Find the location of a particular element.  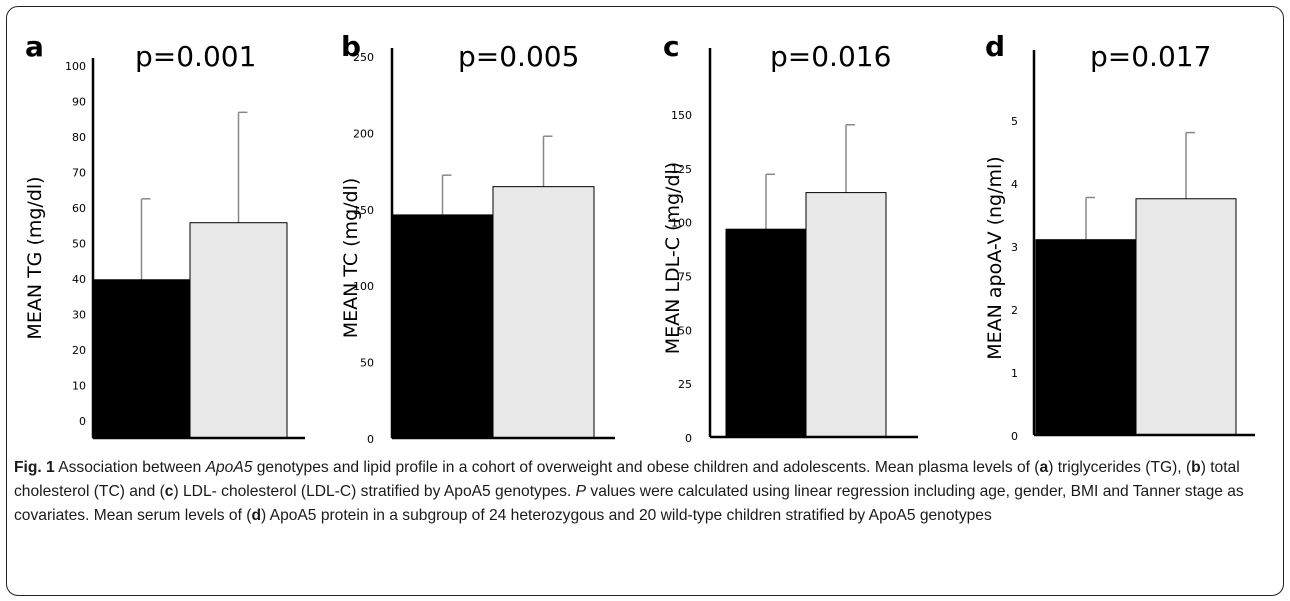

chart-title-pvalue: p=0.001 is located at coordinates (195, 56).